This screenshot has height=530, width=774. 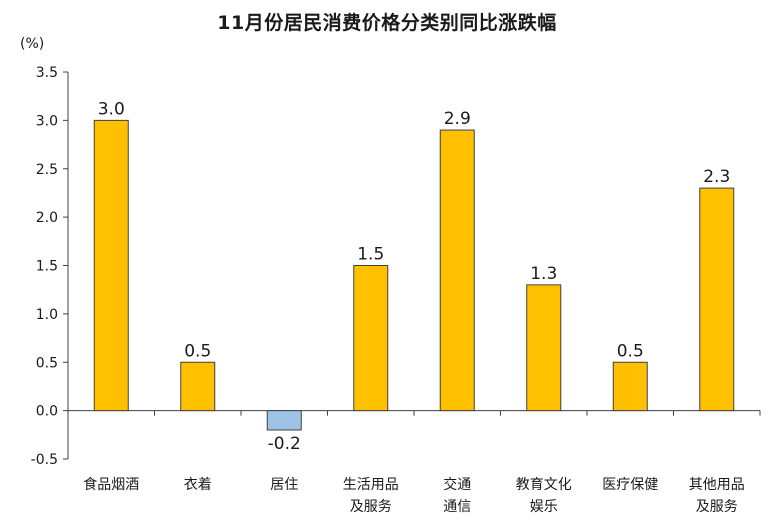 I want to click on y-tick-label: 2.5, so click(x=47, y=170).